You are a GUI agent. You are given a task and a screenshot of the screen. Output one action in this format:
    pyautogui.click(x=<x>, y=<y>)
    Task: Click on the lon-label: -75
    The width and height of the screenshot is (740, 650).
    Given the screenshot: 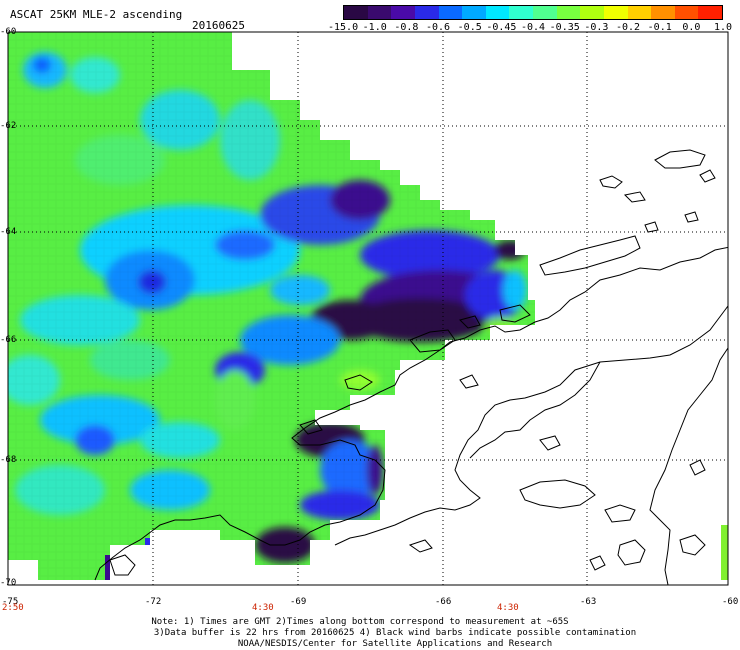 What is the action you would take?
    pyautogui.click(x=10, y=602)
    